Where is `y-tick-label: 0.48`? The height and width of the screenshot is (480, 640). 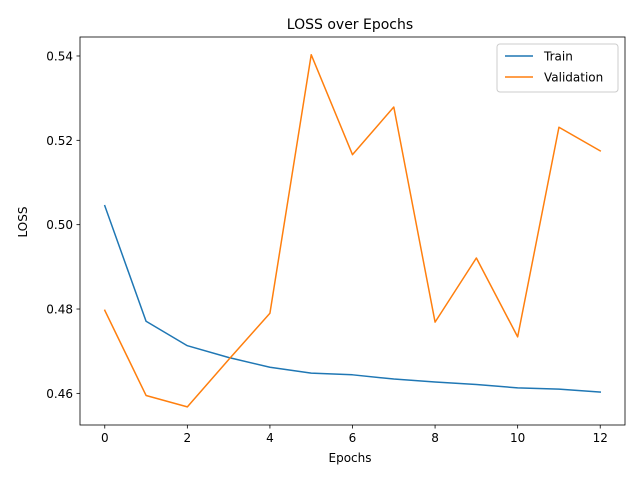 y-tick-label: 0.48 is located at coordinates (59, 310).